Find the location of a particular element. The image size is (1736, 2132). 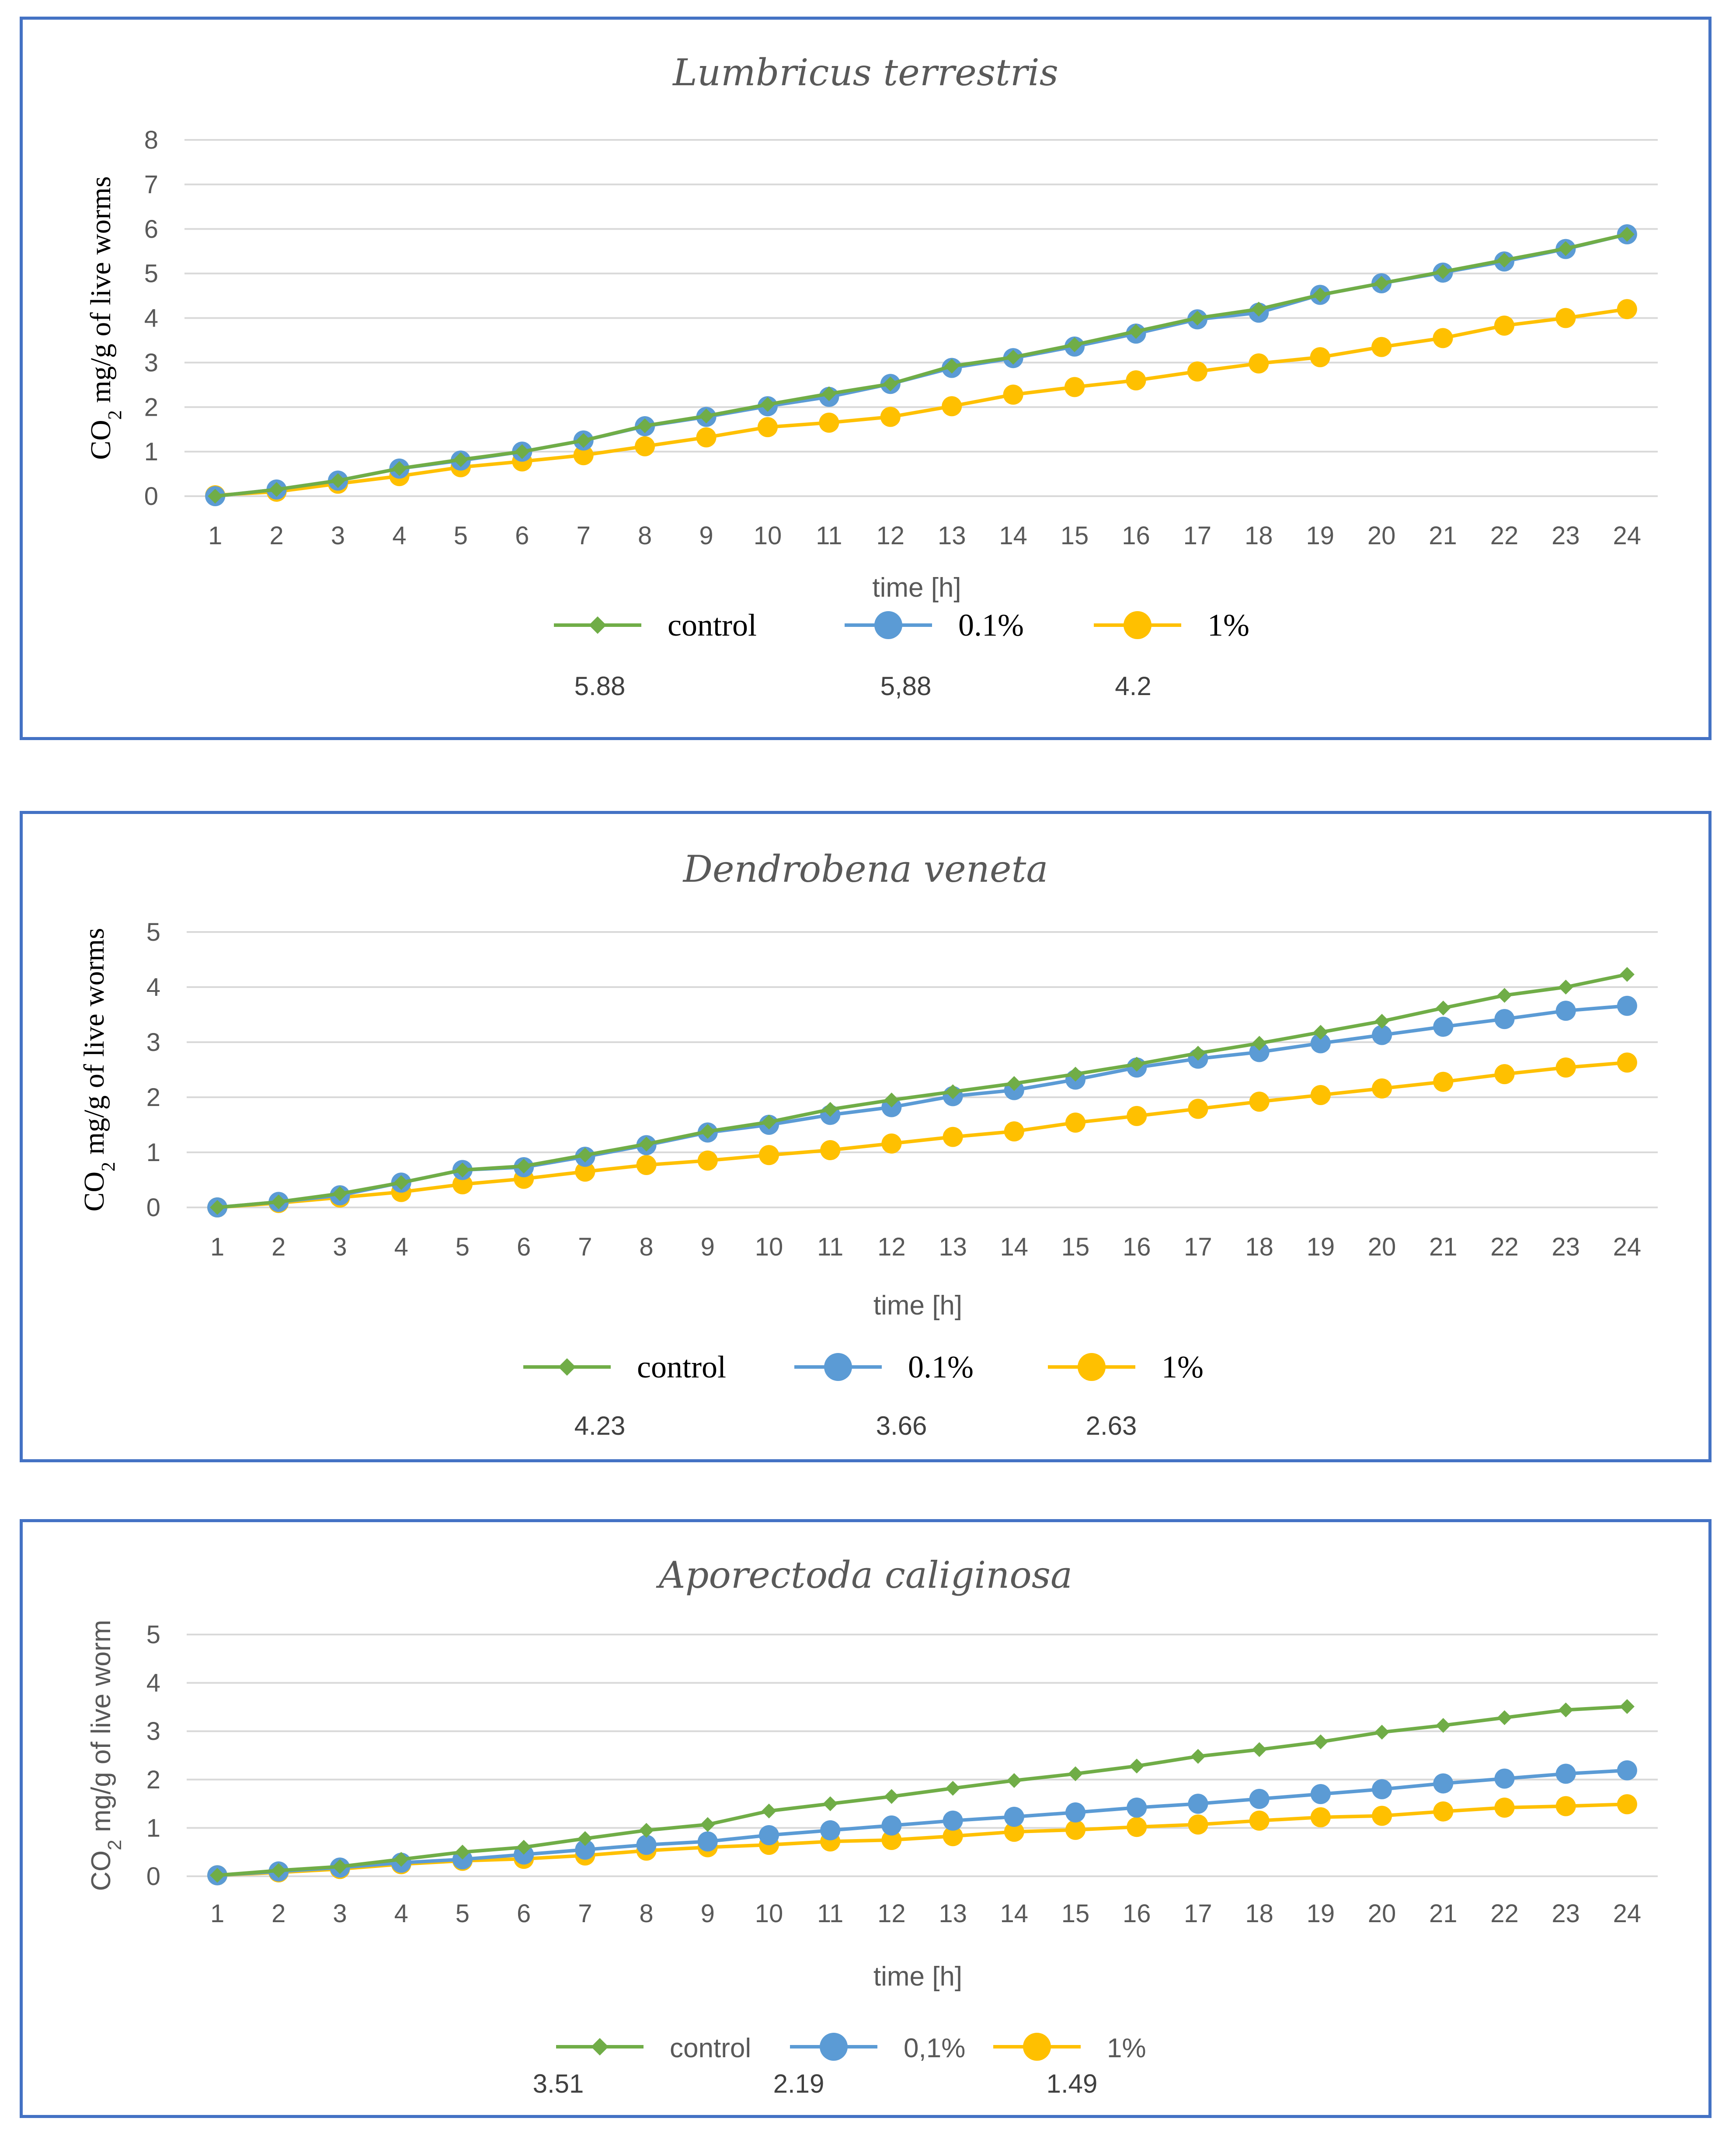

x-tick-label: 5 is located at coordinates (461, 536).